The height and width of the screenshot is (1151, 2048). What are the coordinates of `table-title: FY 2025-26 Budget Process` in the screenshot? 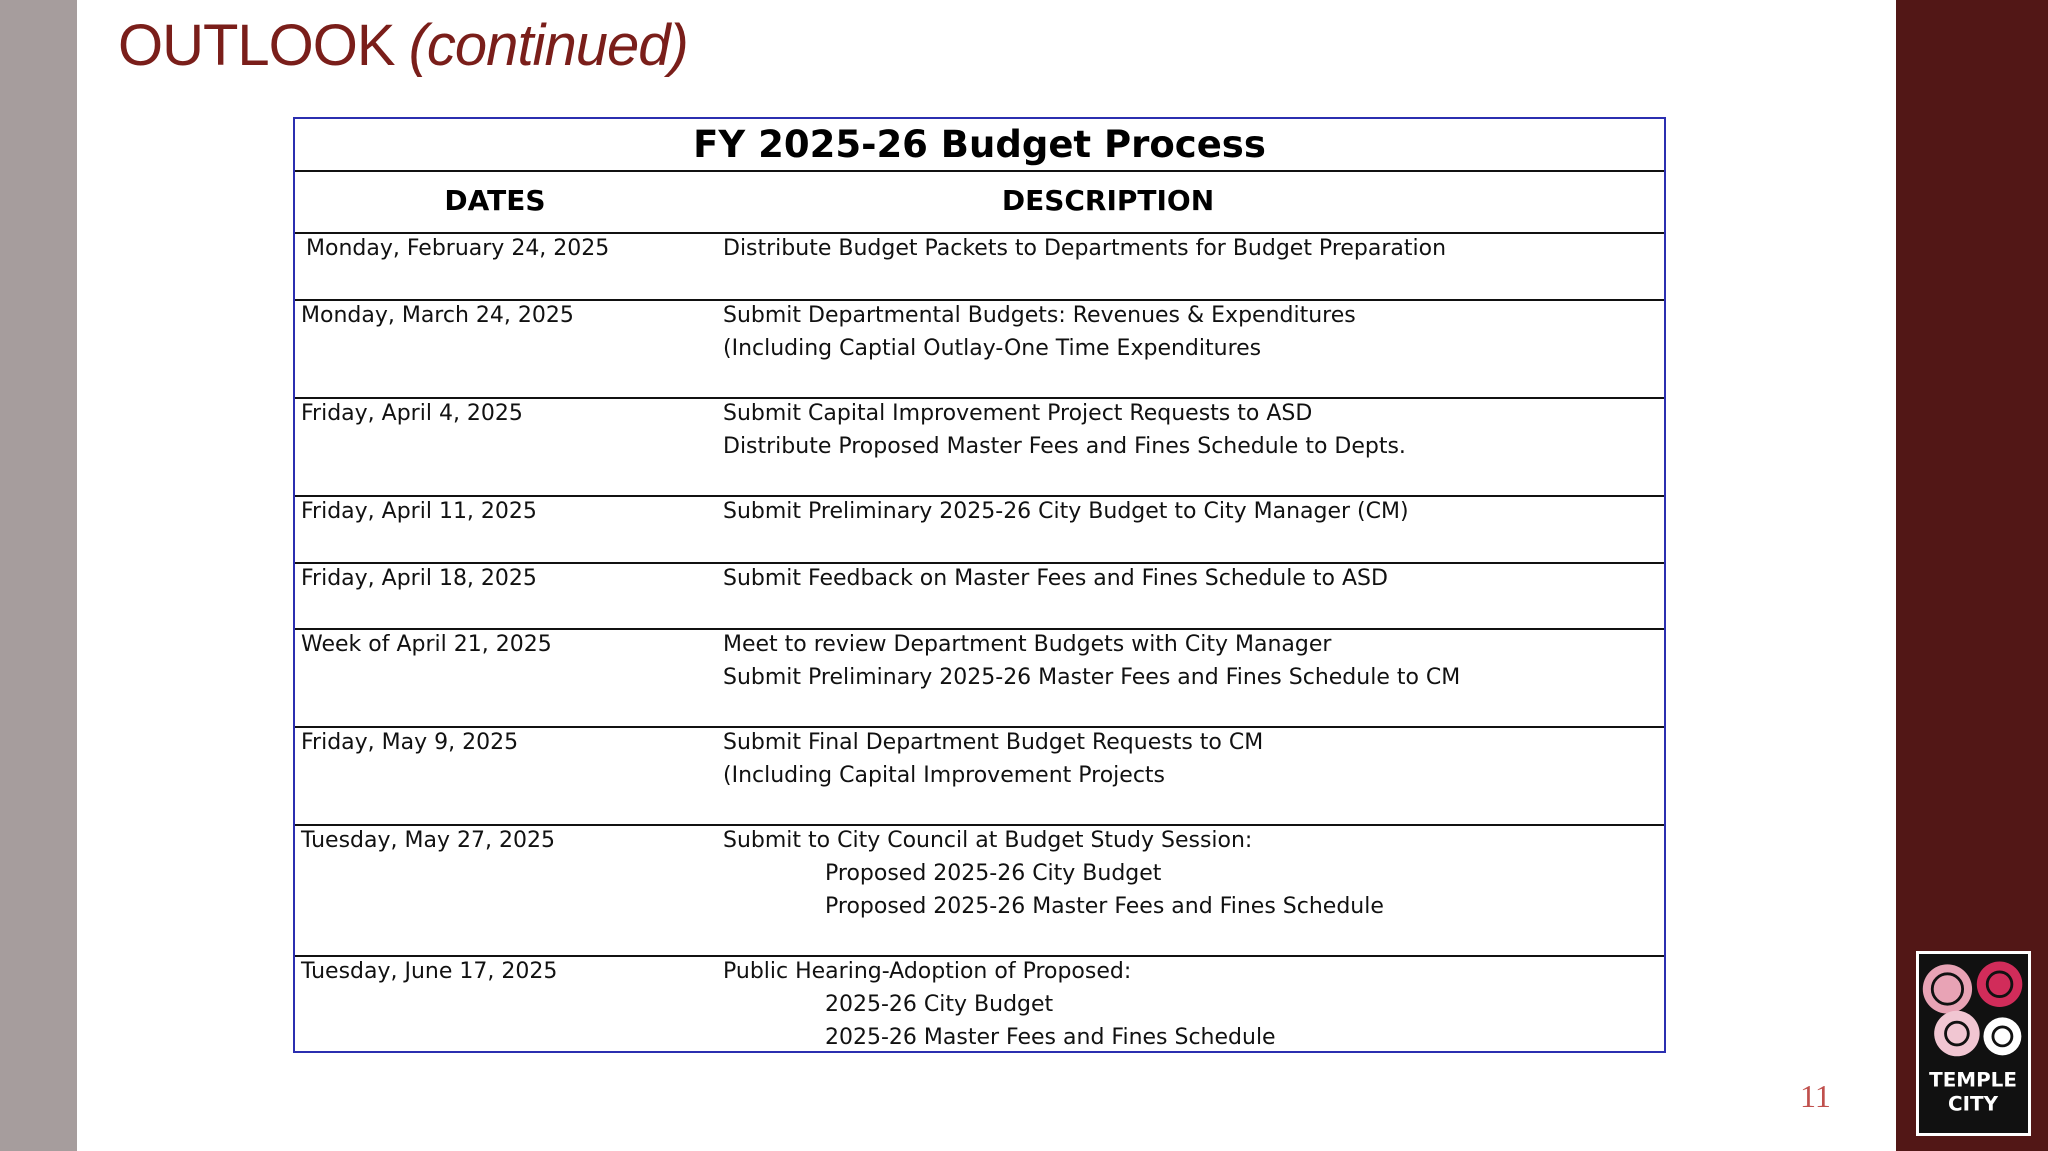 It's located at (979, 144).